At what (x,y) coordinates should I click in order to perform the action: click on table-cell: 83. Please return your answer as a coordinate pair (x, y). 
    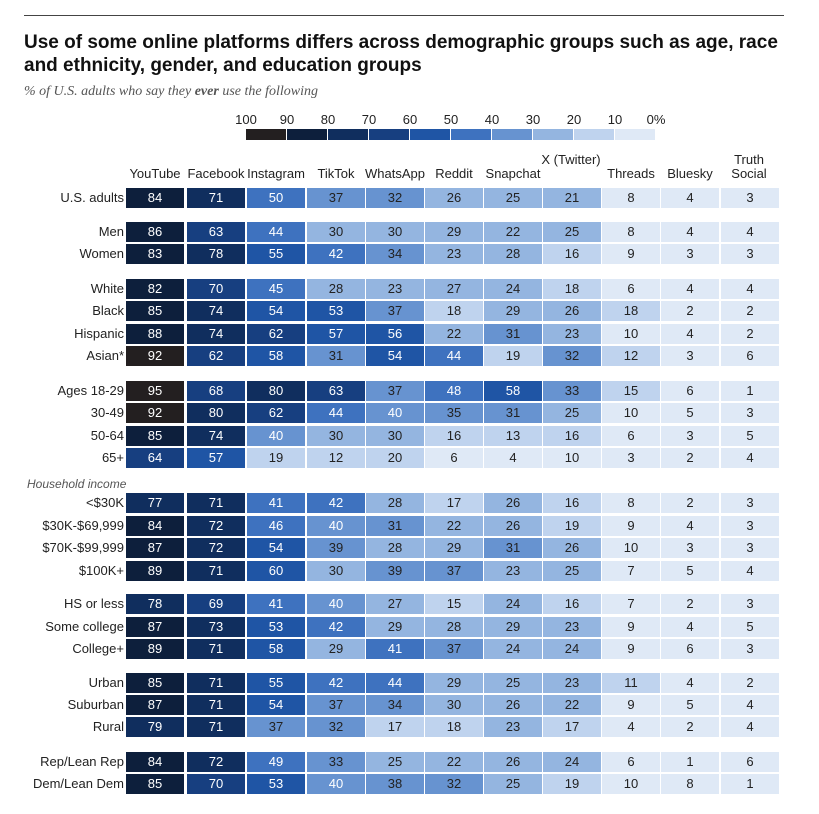
    Looking at the image, I should click on (155, 254).